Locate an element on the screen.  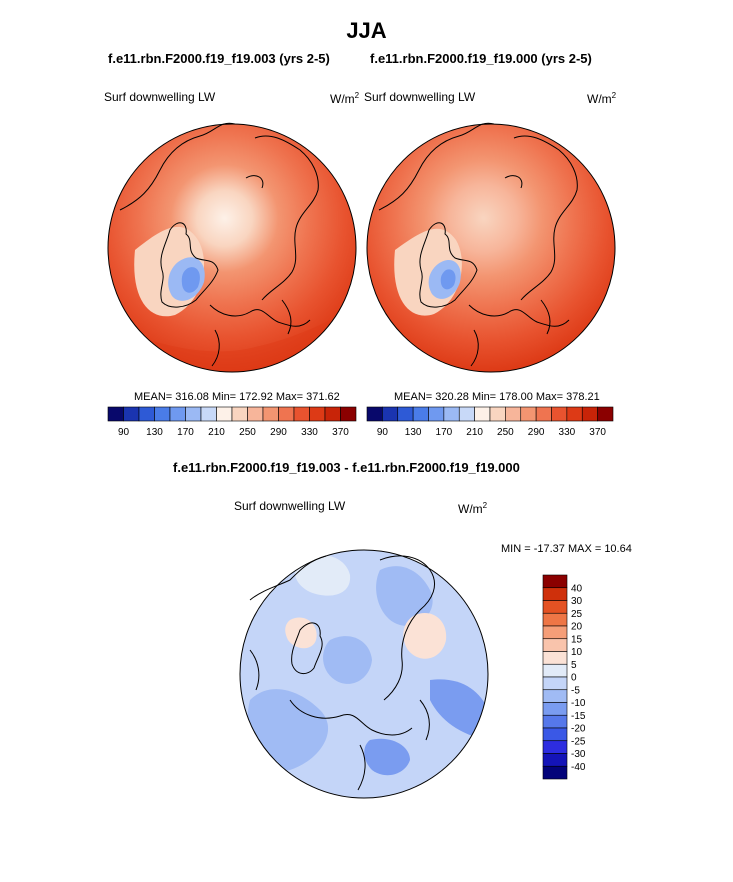
panel2-colorbar-tick-label: 370 is located at coordinates (597, 432).